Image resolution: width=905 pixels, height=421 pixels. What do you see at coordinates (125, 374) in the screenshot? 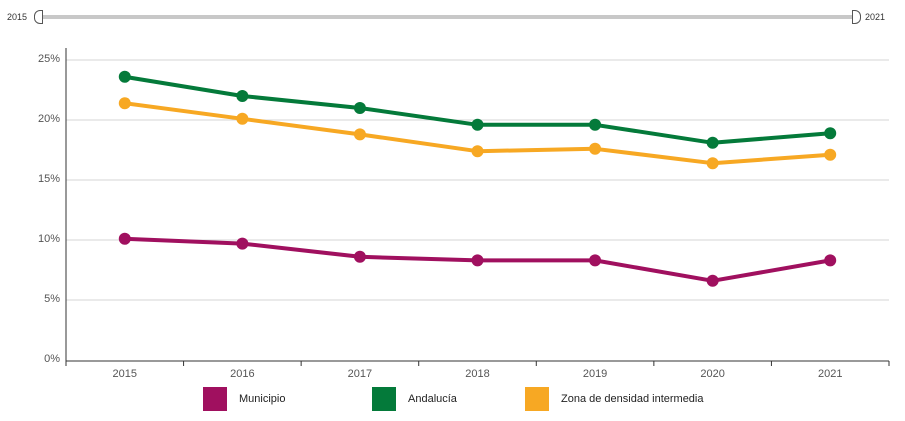
I see `x-tick-label: 2015` at bounding box center [125, 374].